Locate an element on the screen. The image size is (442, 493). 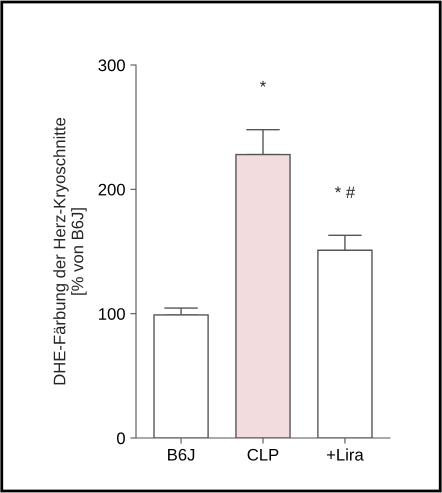
y-tick-label: 300 is located at coordinates (111, 65).